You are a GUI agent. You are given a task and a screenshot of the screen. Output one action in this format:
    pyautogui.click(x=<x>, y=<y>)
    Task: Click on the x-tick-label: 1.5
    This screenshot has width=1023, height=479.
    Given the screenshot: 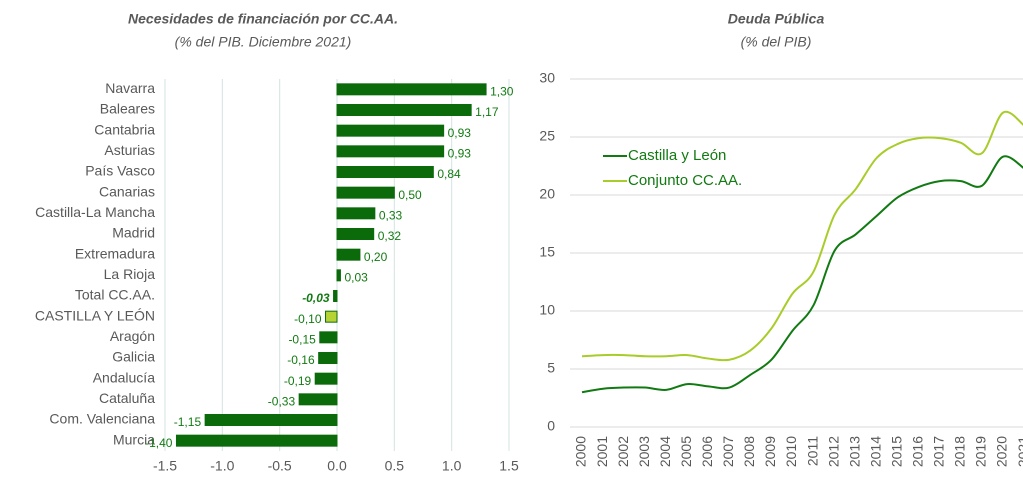 What is the action you would take?
    pyautogui.click(x=509, y=466)
    